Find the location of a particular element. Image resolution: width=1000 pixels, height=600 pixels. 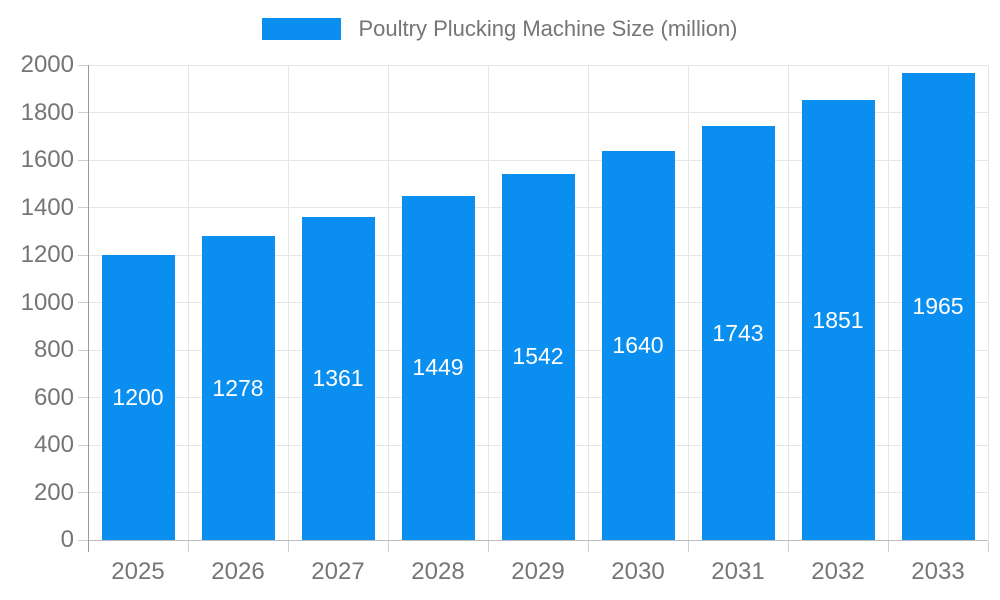

bar-value-label: 1851 is located at coordinates (838, 319).